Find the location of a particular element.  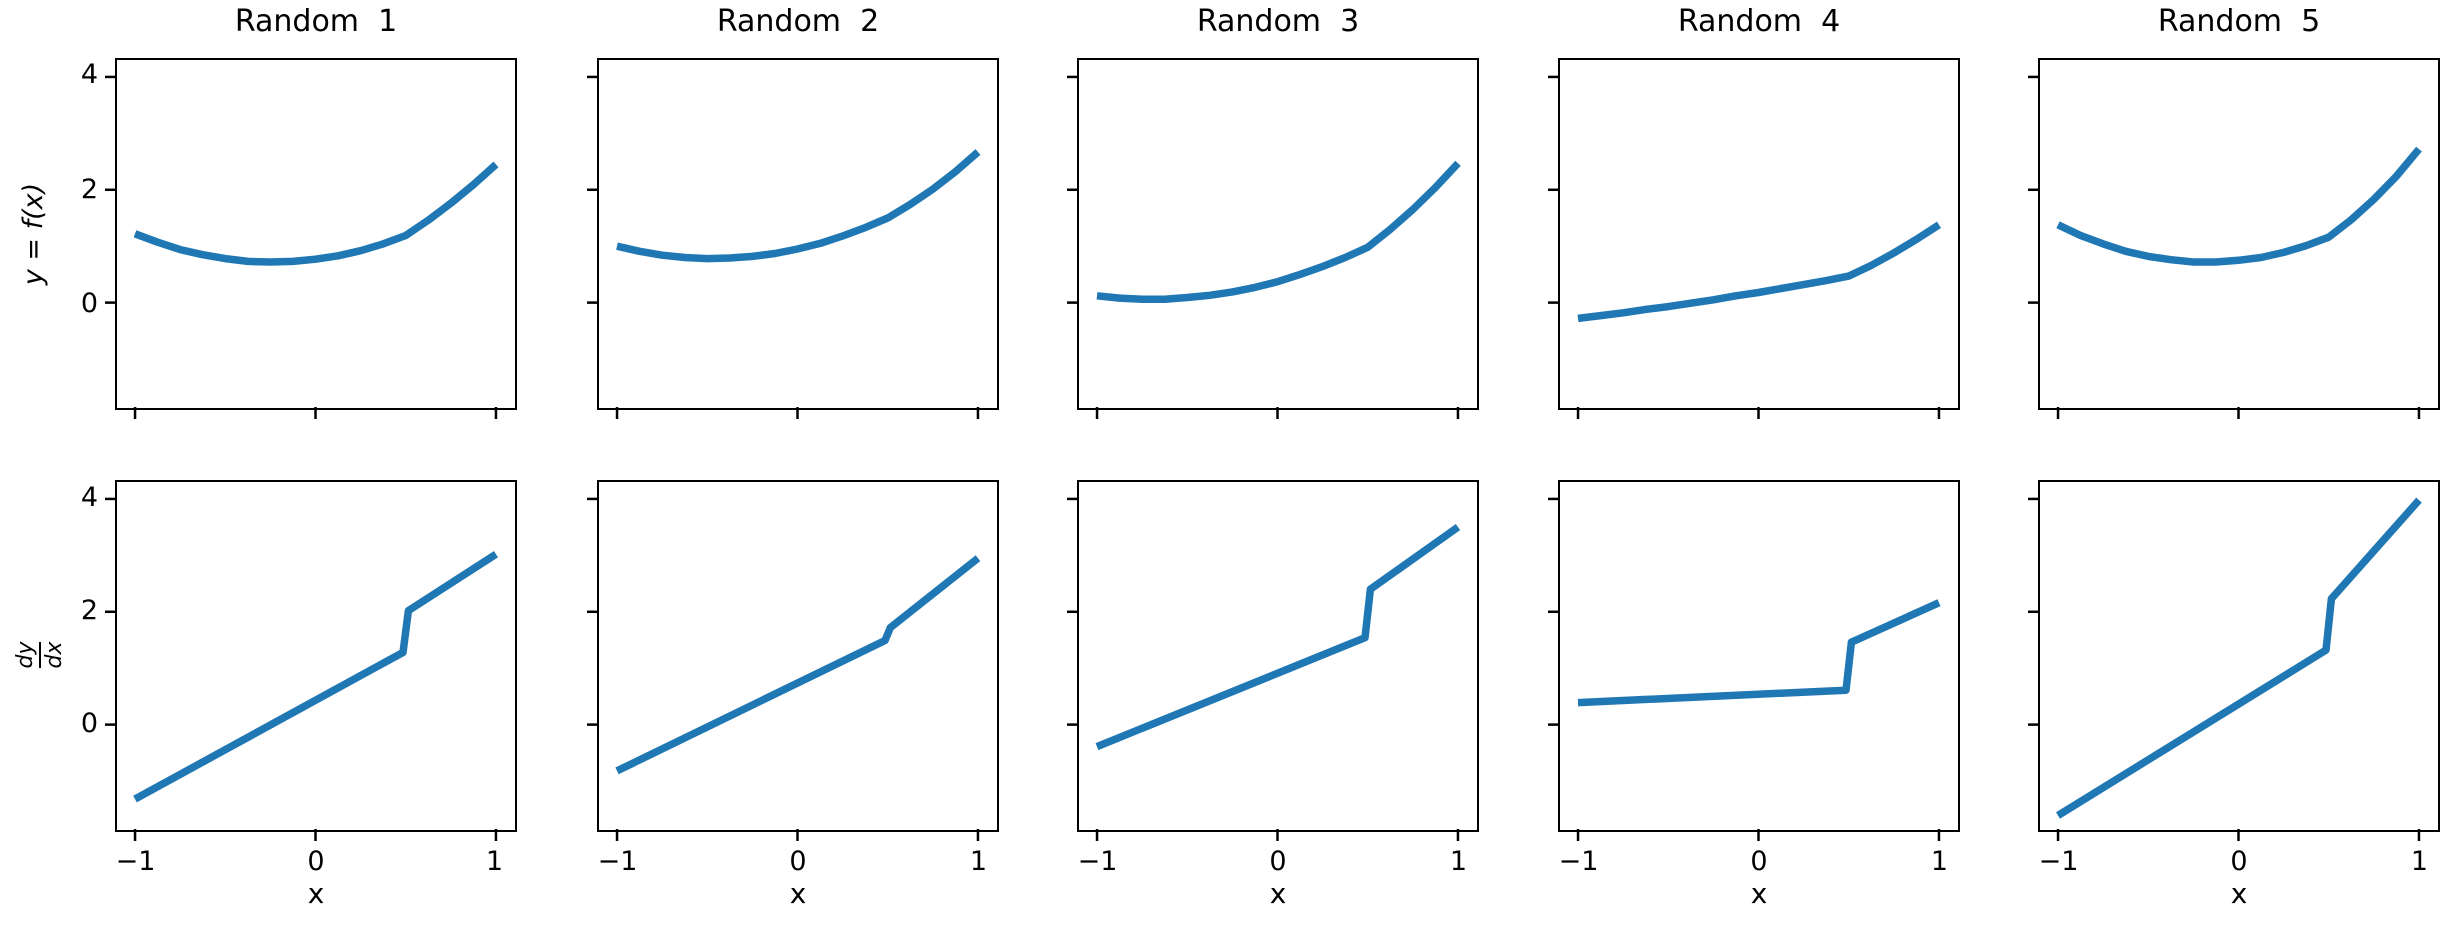

fraction-denominator: dx is located at coordinates (53, 655).